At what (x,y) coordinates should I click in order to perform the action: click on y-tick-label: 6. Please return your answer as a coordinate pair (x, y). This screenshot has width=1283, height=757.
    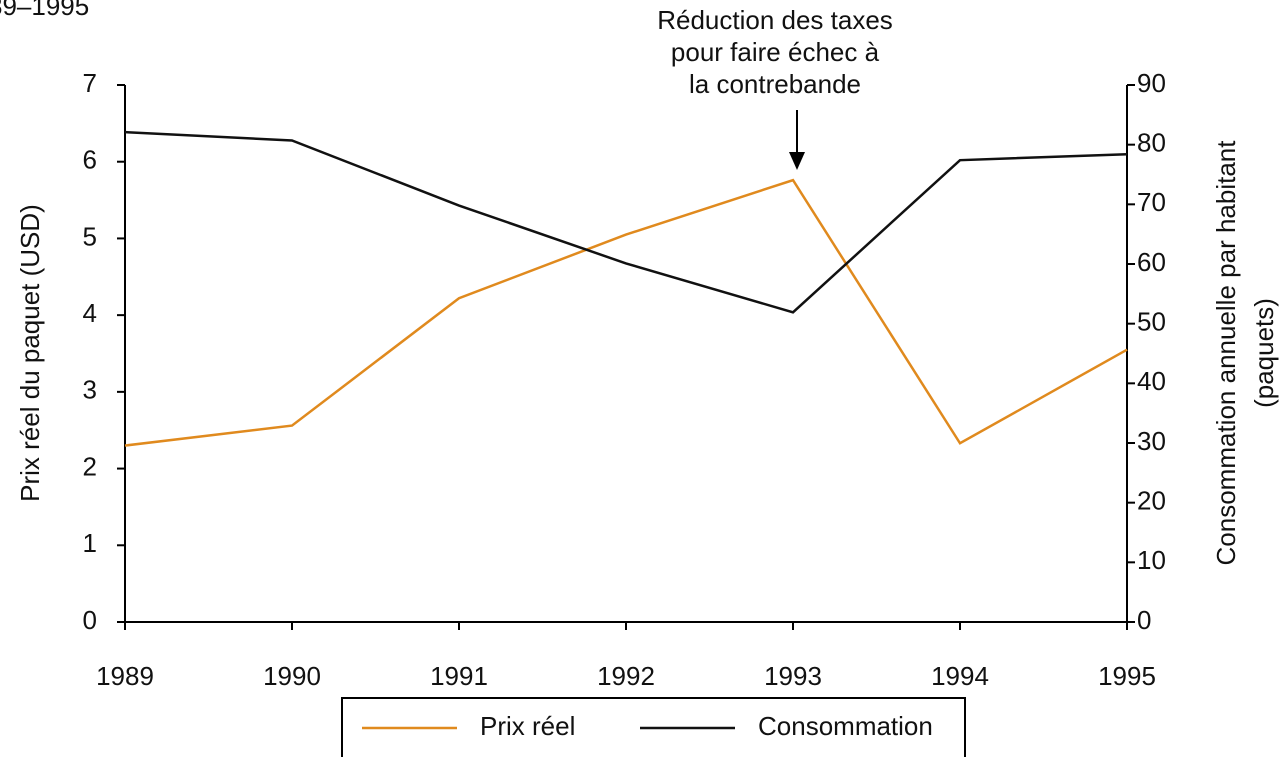
    Looking at the image, I should click on (90, 160).